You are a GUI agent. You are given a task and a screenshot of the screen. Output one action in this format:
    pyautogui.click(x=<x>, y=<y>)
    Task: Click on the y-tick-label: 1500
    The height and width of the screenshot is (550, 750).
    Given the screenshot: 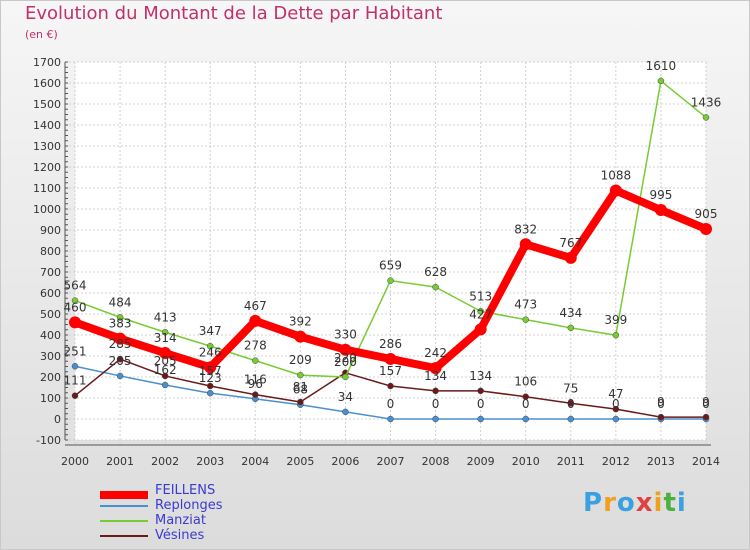 What is the action you would take?
    pyautogui.click(x=47, y=104)
    